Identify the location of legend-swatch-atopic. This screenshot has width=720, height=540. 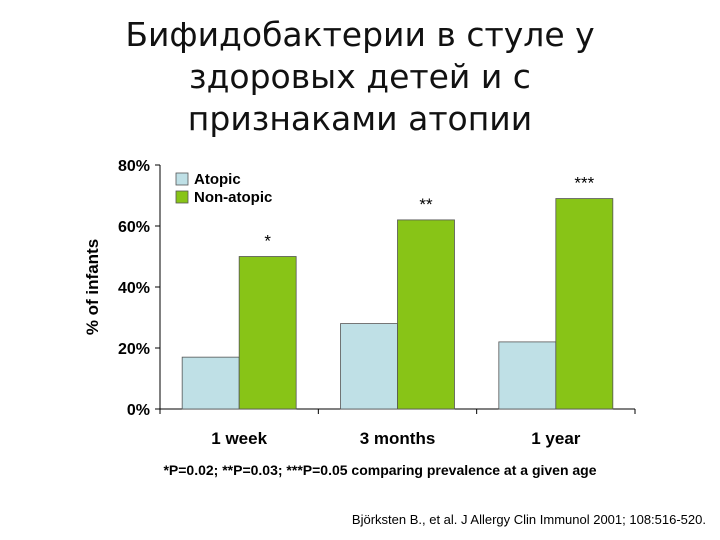
(182, 179).